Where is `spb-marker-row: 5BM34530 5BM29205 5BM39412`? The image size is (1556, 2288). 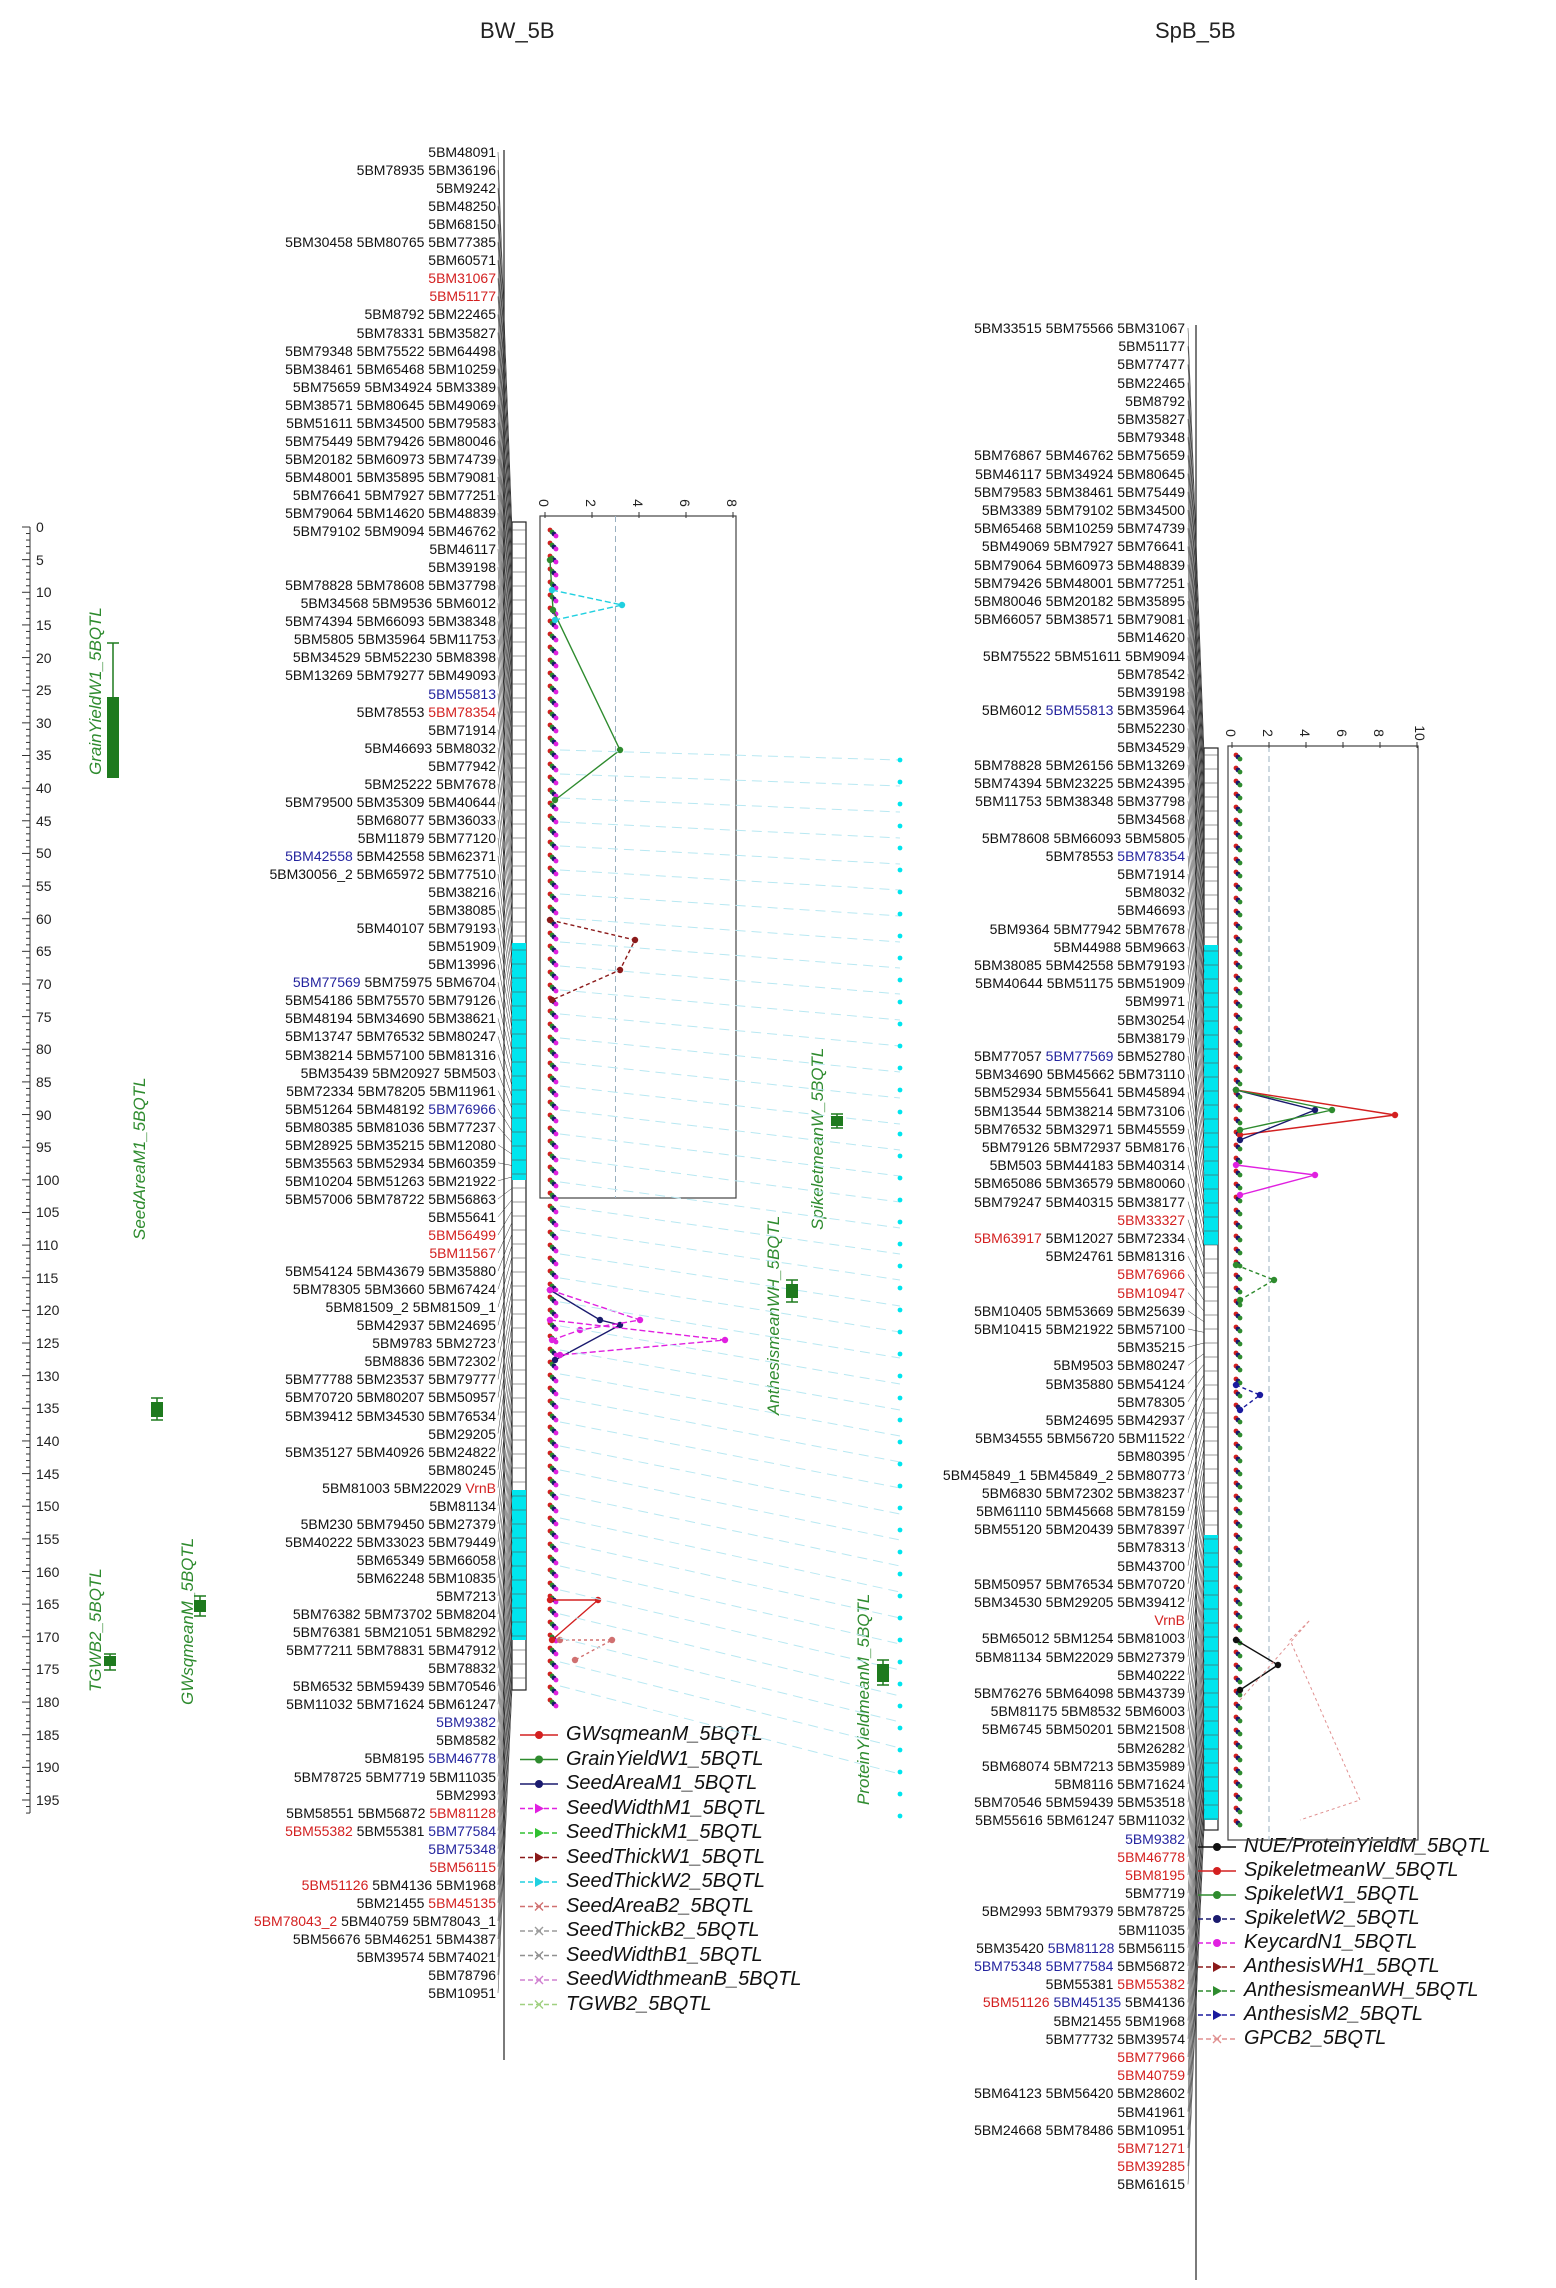
spb-marker-row: 5BM34530 5BM29205 5BM39412 is located at coordinates (1079, 1602).